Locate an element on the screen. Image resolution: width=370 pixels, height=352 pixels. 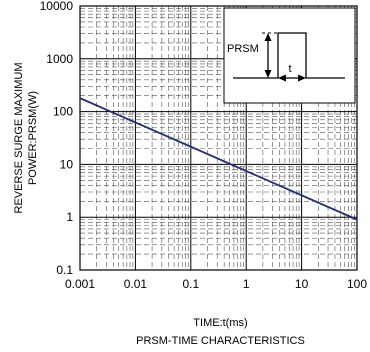
x-tick-label: 100 is located at coordinates (357, 284).